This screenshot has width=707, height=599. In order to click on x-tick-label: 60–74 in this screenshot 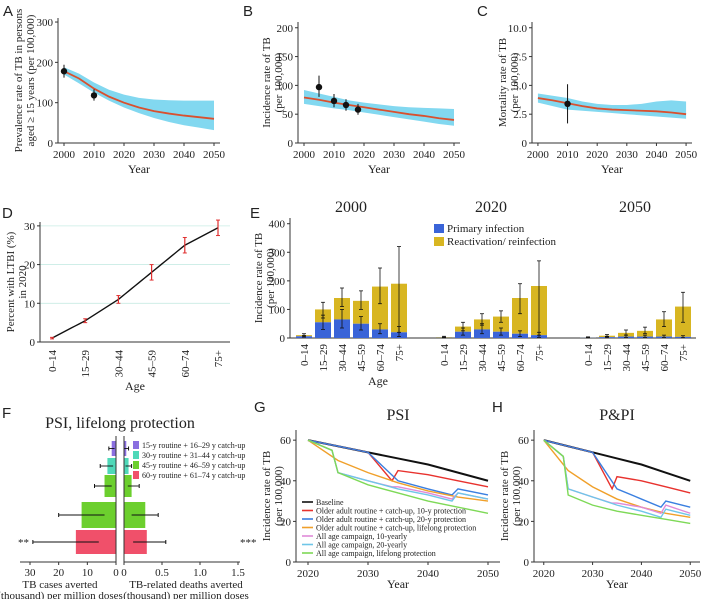, I will do `click(381, 358)`.